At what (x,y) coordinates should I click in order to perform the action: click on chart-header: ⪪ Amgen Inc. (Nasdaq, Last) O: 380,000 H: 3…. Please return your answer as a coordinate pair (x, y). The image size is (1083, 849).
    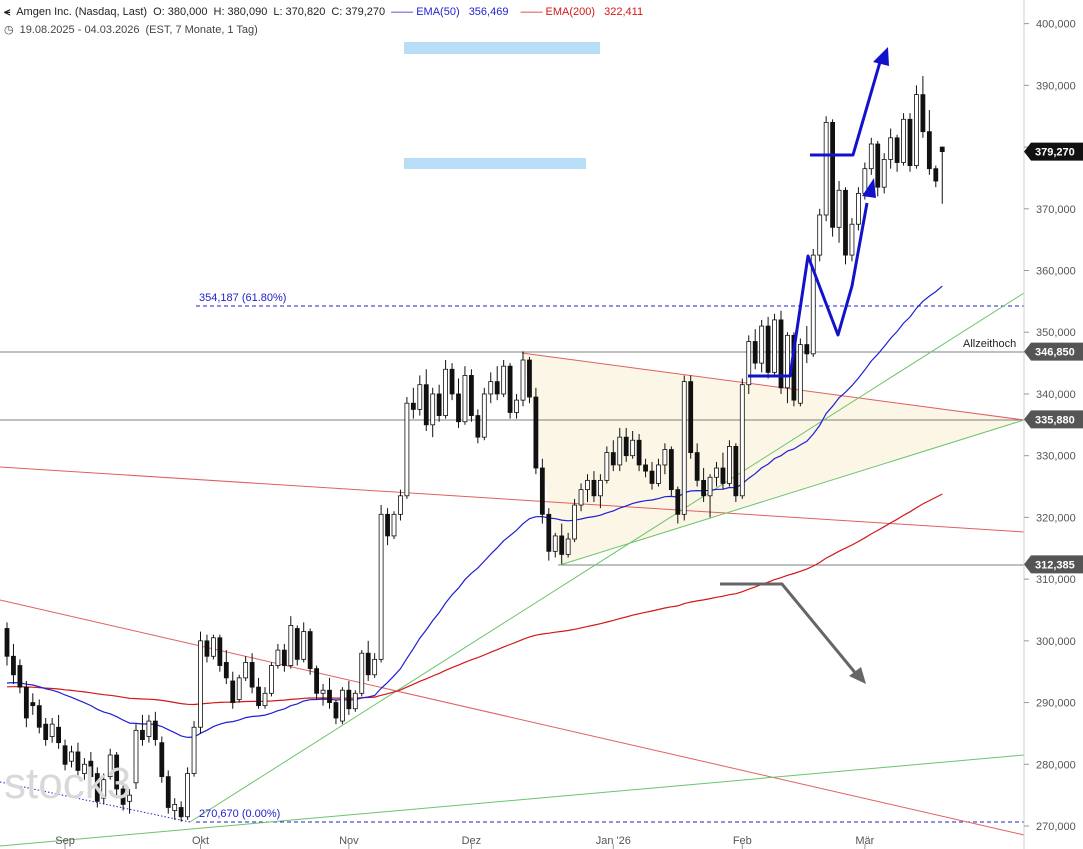
    Looking at the image, I should click on (329, 12).